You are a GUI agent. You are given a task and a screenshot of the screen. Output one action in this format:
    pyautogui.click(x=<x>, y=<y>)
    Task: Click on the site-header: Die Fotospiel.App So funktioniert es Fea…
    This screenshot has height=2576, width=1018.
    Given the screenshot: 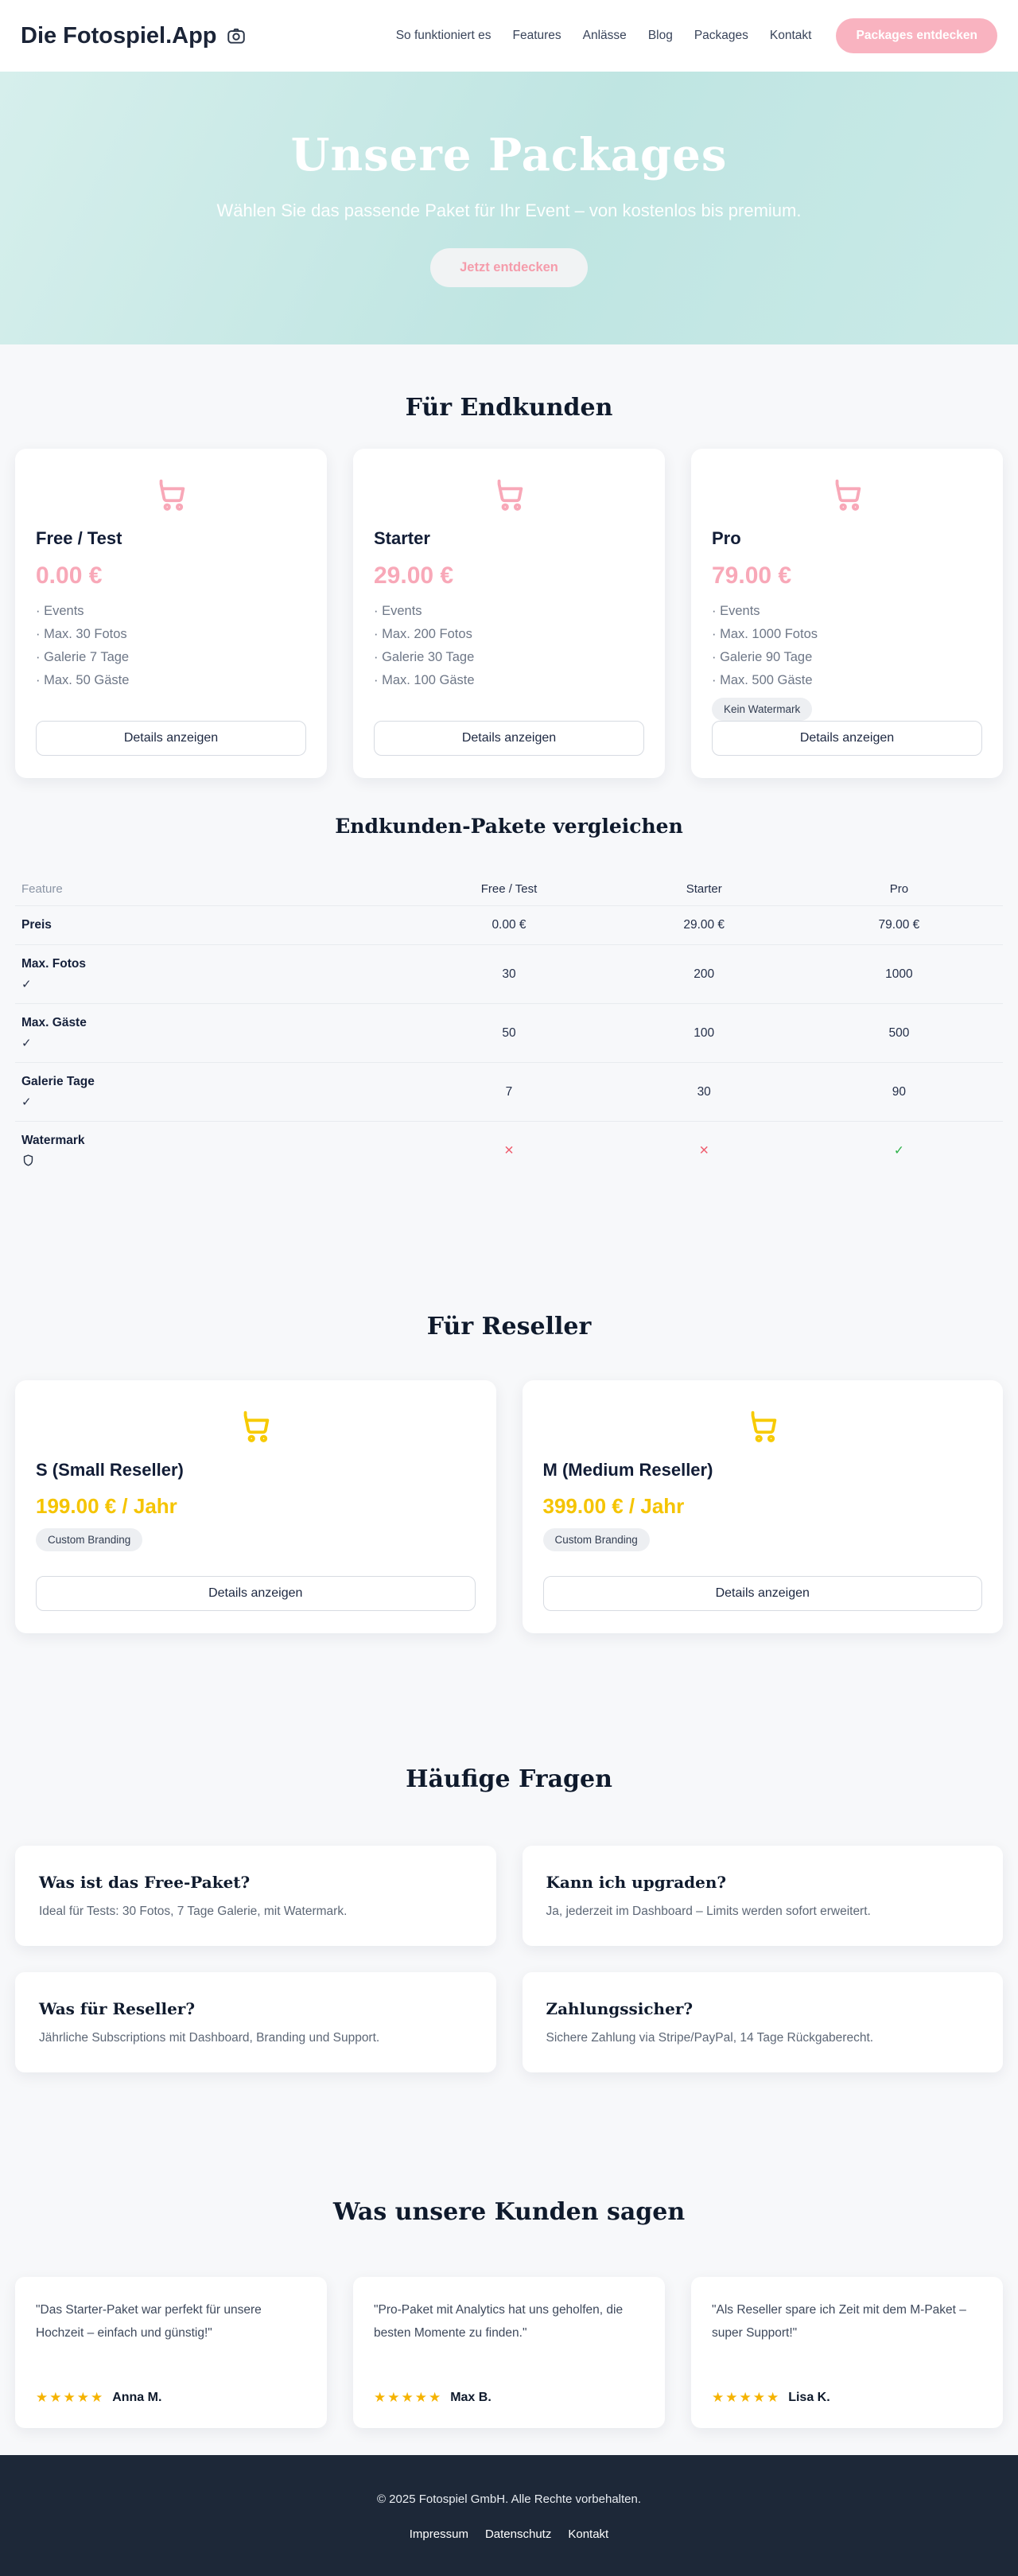 What is the action you would take?
    pyautogui.click(x=509, y=36)
    